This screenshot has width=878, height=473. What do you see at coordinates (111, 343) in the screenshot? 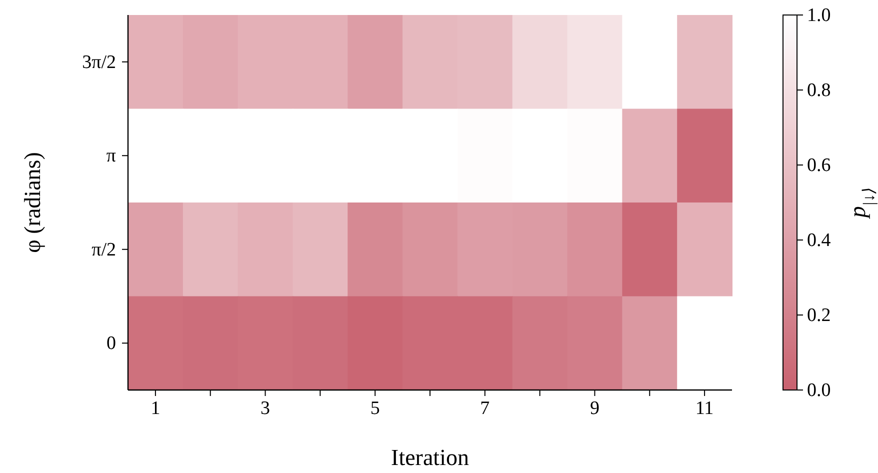
I see `y-tick-label: 0` at bounding box center [111, 343].